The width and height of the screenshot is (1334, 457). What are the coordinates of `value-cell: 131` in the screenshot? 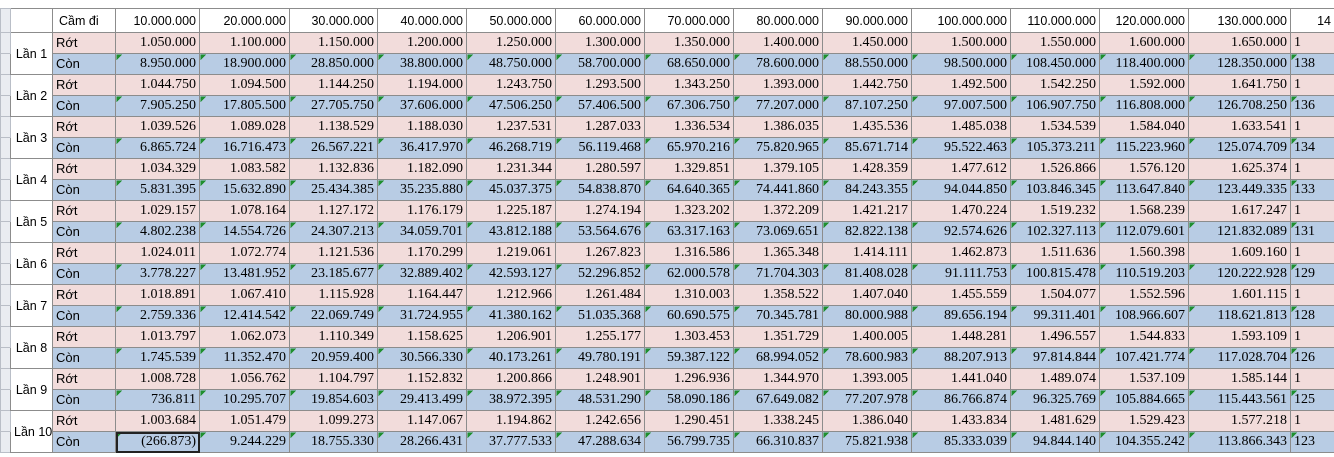 It's located at (1312, 232).